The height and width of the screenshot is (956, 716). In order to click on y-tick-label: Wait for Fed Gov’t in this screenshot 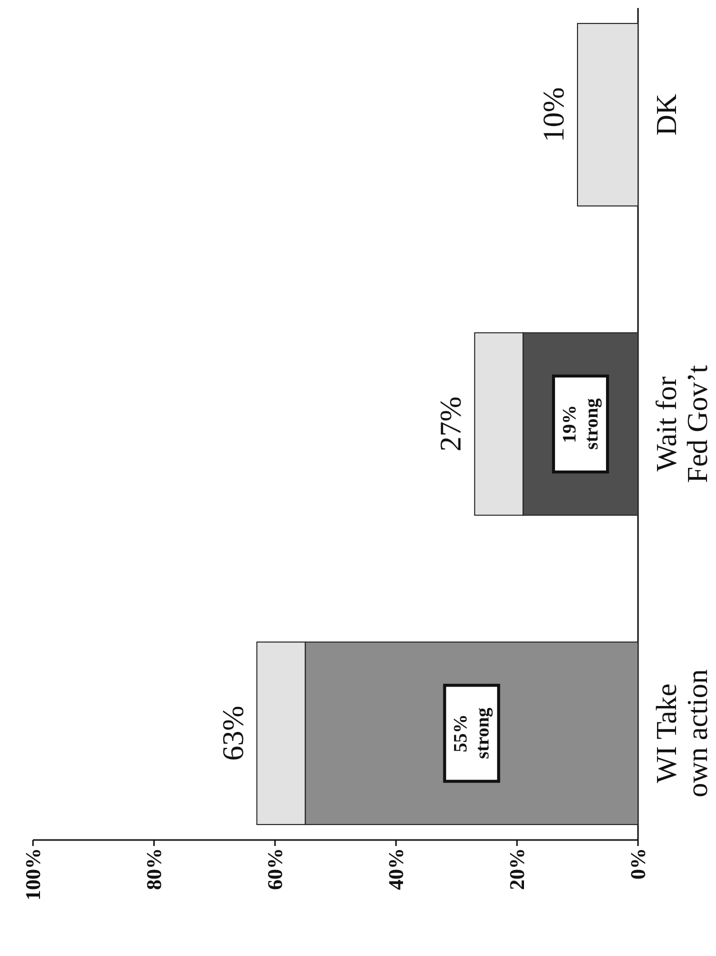, I will do `click(682, 424)`.